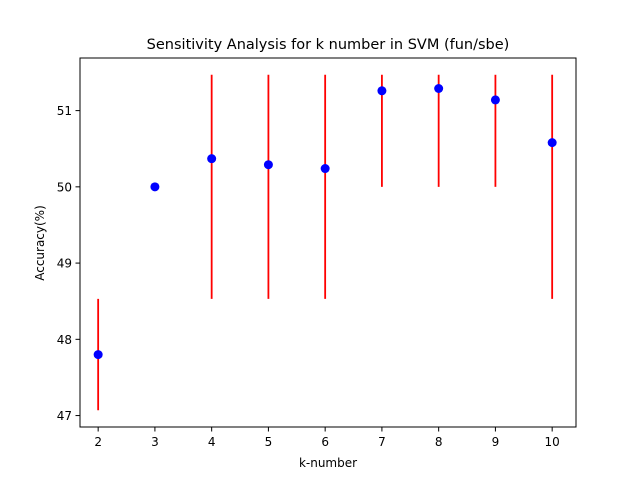 This screenshot has height=480, width=640. Describe the element at coordinates (64, 111) in the screenshot. I see `y-tick-label: 51` at that location.